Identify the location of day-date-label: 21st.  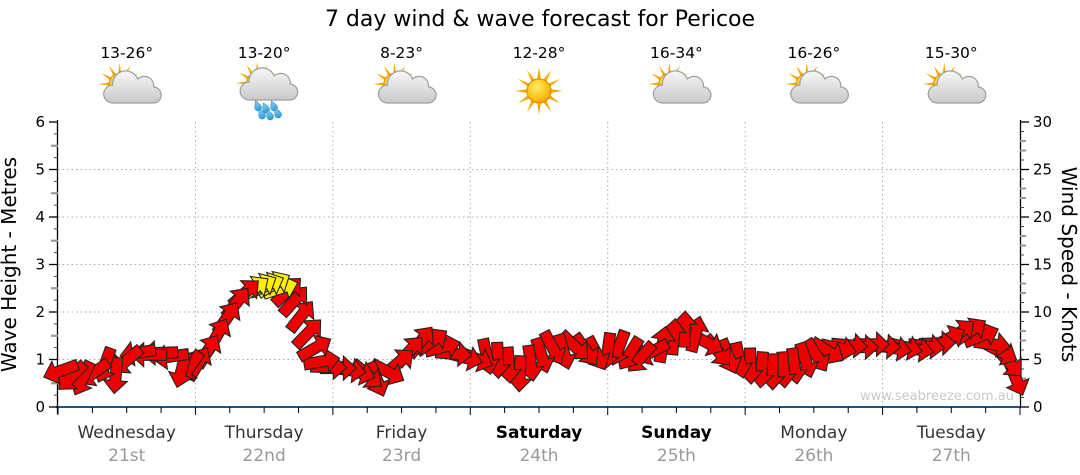
(126, 456).